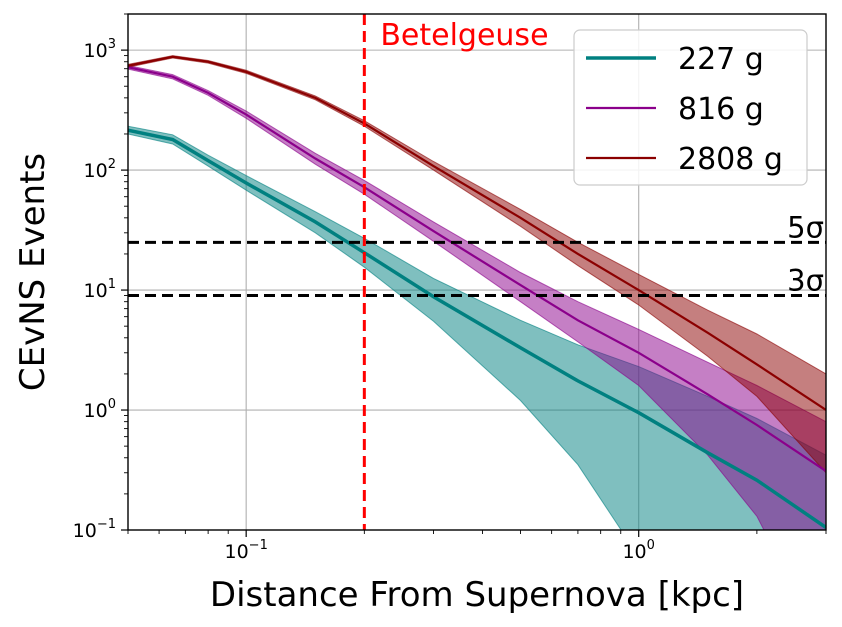  Describe the element at coordinates (100, 49) in the screenshot. I see `y-tick-label: 10³` at that location.